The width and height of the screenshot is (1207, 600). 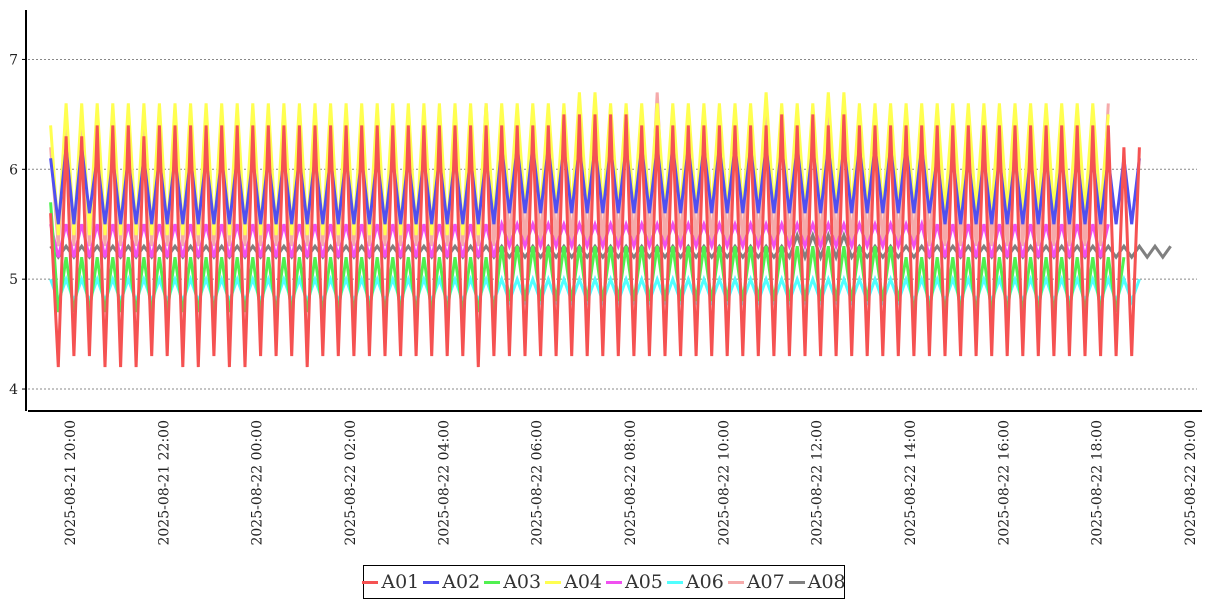 I want to click on y-tick-label: 5, so click(x=13, y=280).